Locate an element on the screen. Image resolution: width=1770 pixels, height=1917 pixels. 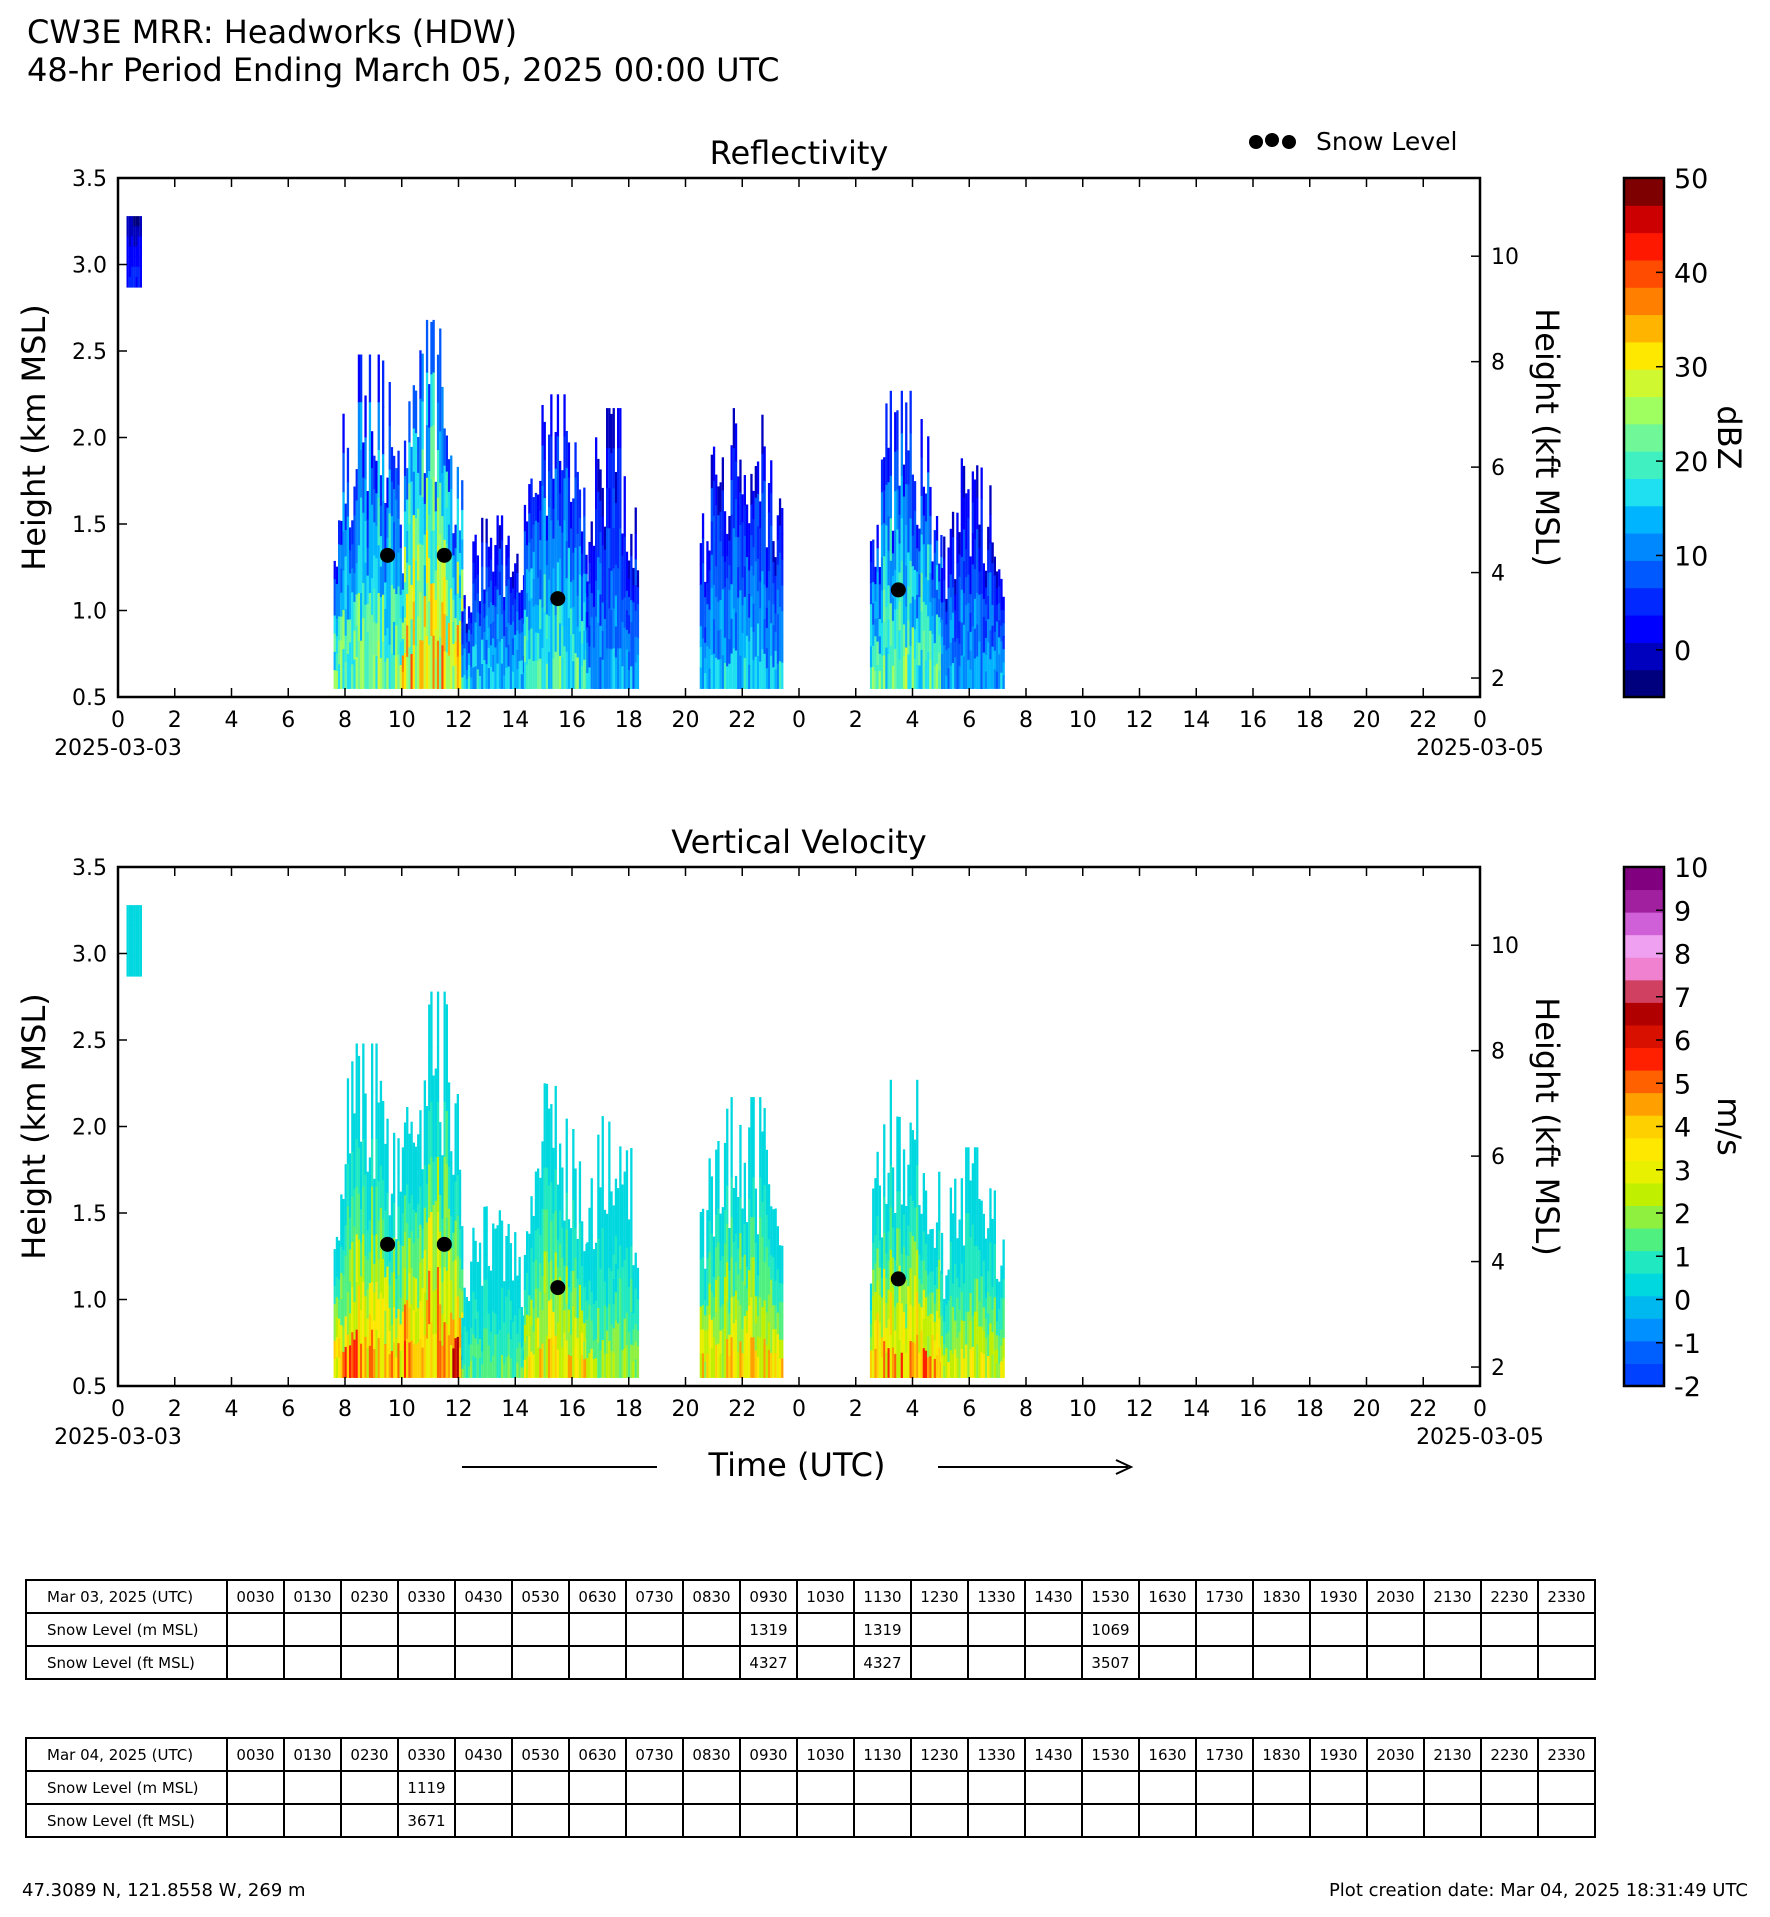
echo-column is located at coordinates (367, 521).